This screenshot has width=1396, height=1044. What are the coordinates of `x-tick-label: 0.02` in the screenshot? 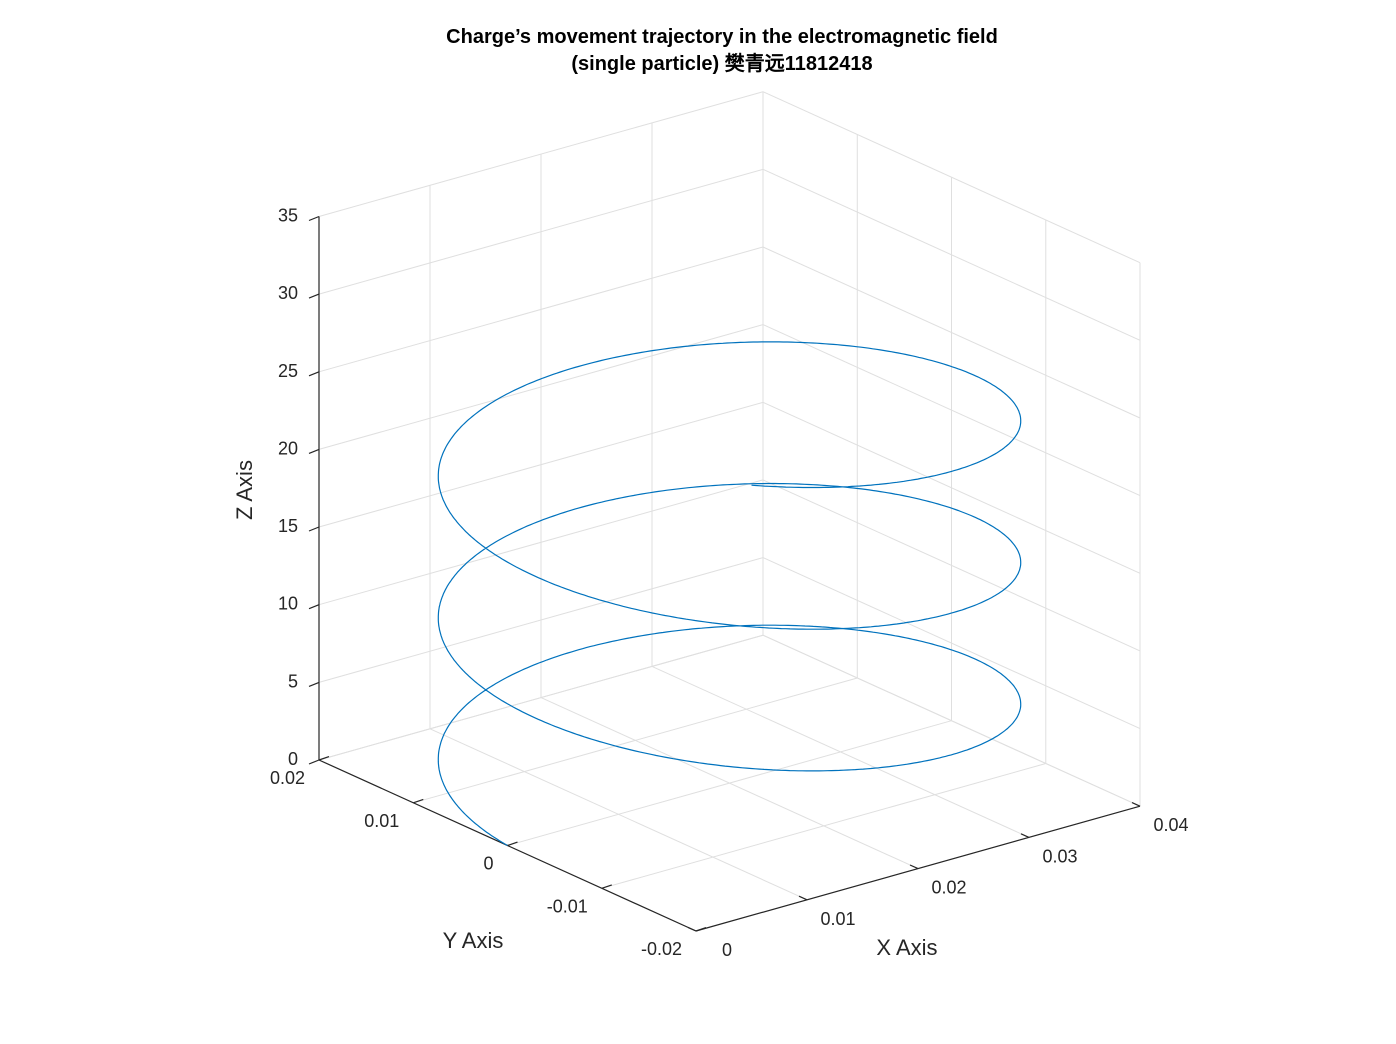 It's located at (948, 888).